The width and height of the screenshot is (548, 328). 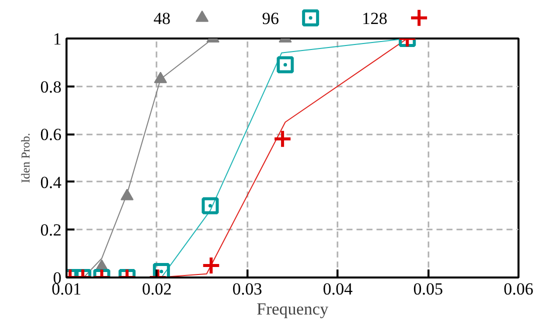 What do you see at coordinates (51, 134) in the screenshot?
I see `y-tick-label: 0.6` at bounding box center [51, 134].